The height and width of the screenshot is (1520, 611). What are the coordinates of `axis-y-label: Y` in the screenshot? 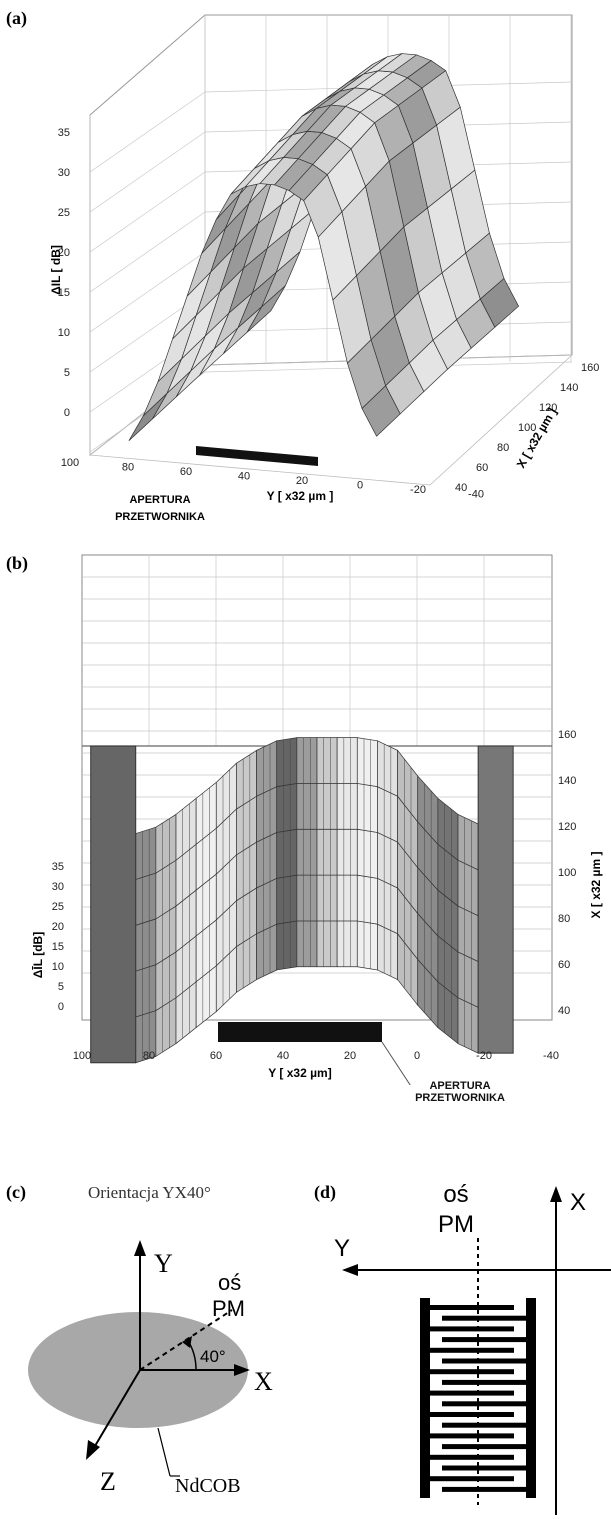 It's located at (163, 1263).